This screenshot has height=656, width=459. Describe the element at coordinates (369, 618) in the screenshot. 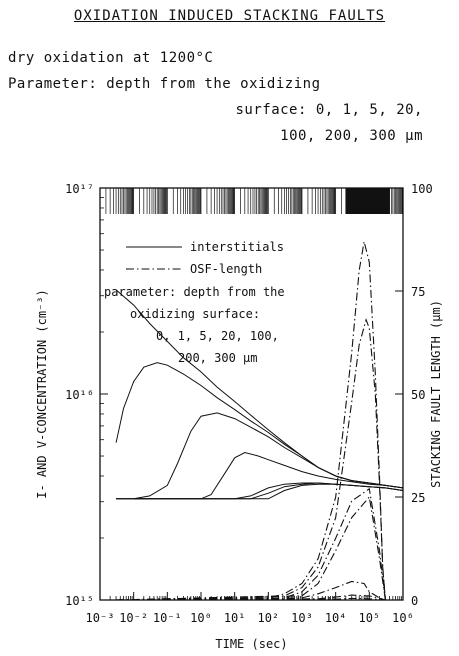

I see `x-tick-label: 10⁵` at that location.